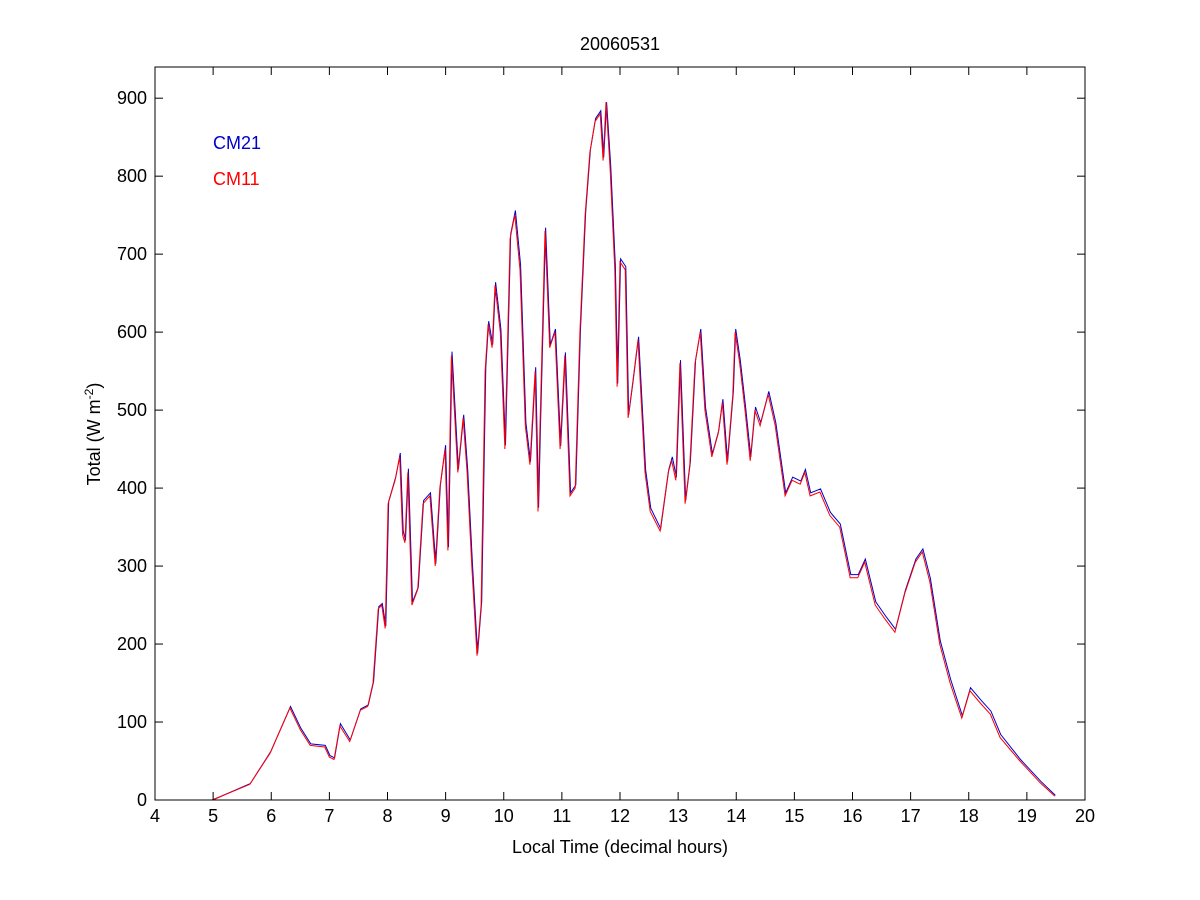 The height and width of the screenshot is (900, 1200). Describe the element at coordinates (620, 44) in the screenshot. I see `chart-title: 20060531` at that location.